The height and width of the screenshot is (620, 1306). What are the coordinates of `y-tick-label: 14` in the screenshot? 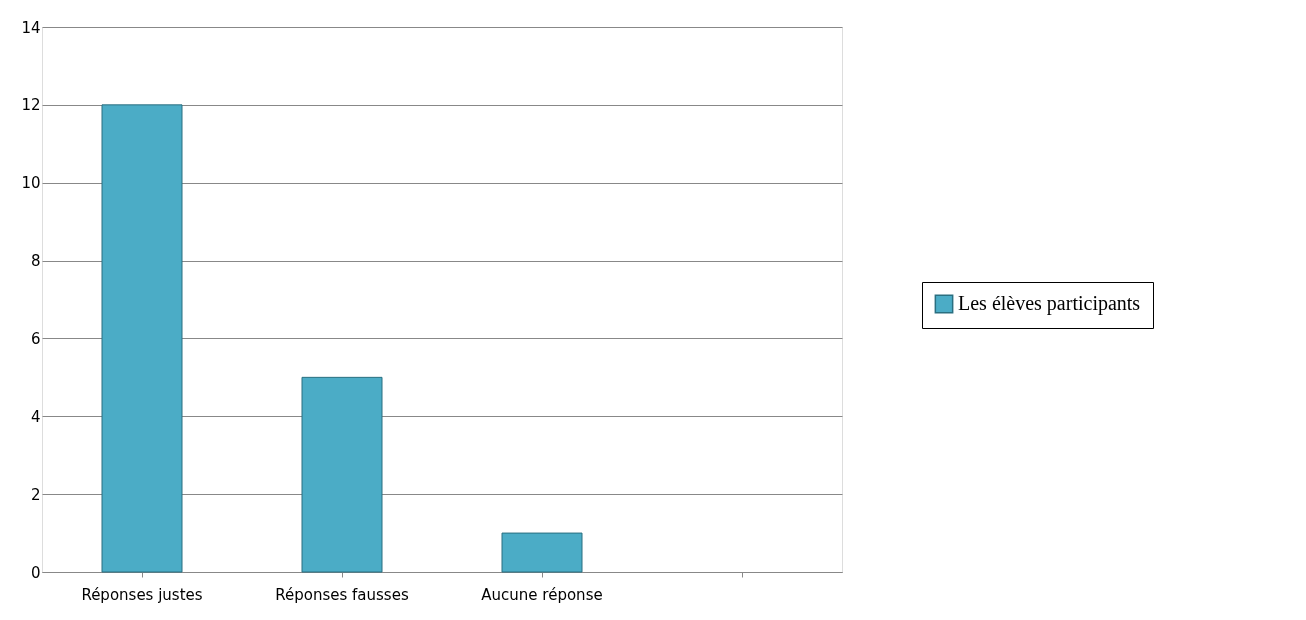 It's located at (31, 27).